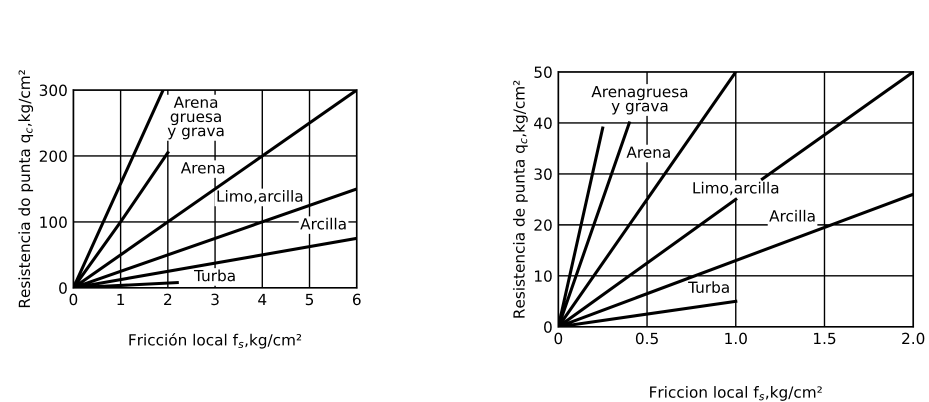 This screenshot has width=929, height=402. Describe the element at coordinates (913, 338) in the screenshot. I see `text: 2.0` at that location.